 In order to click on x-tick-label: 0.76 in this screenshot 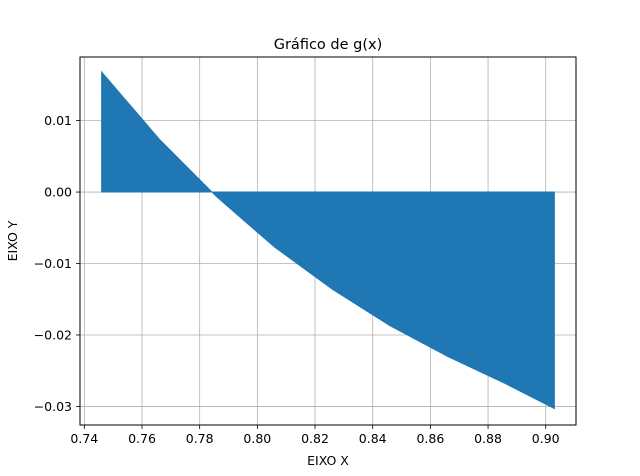, I will do `click(142, 438)`.